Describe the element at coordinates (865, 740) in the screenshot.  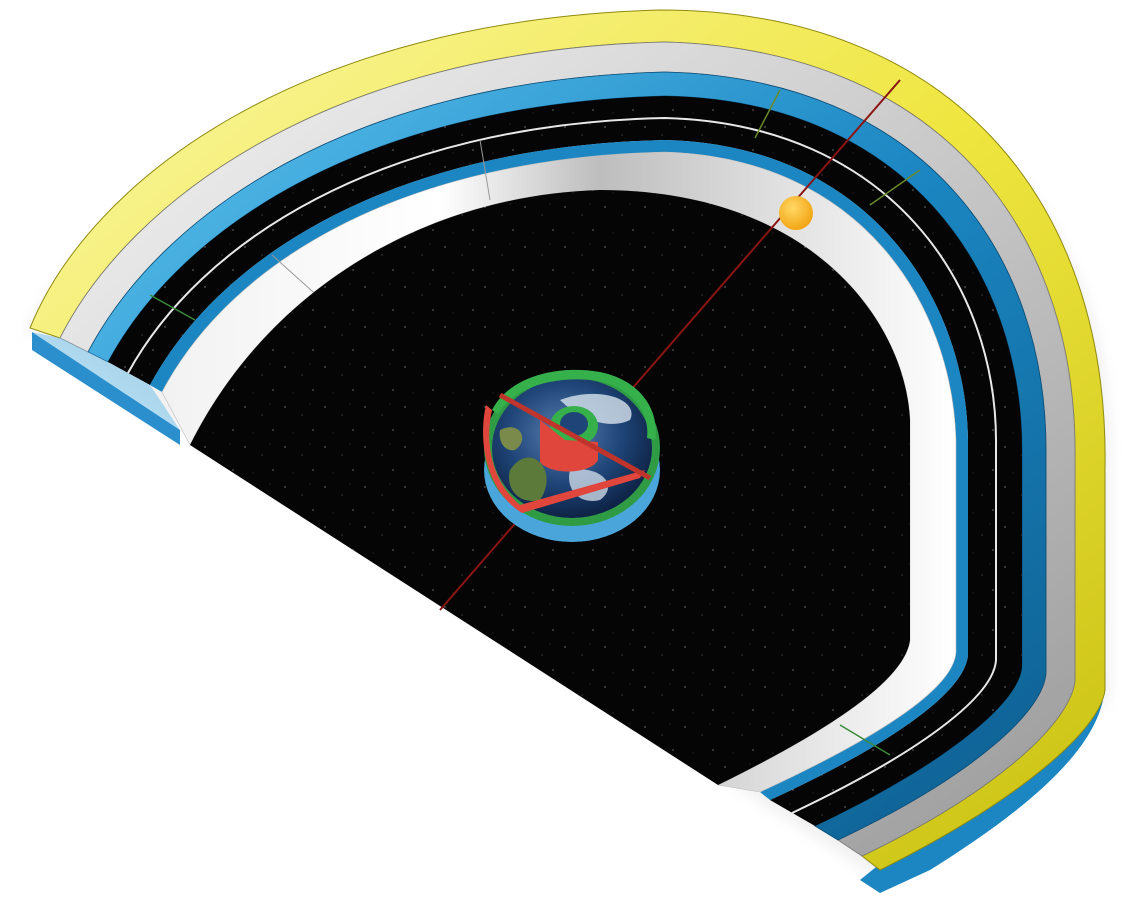
I see `green-marker-bottom` at that location.